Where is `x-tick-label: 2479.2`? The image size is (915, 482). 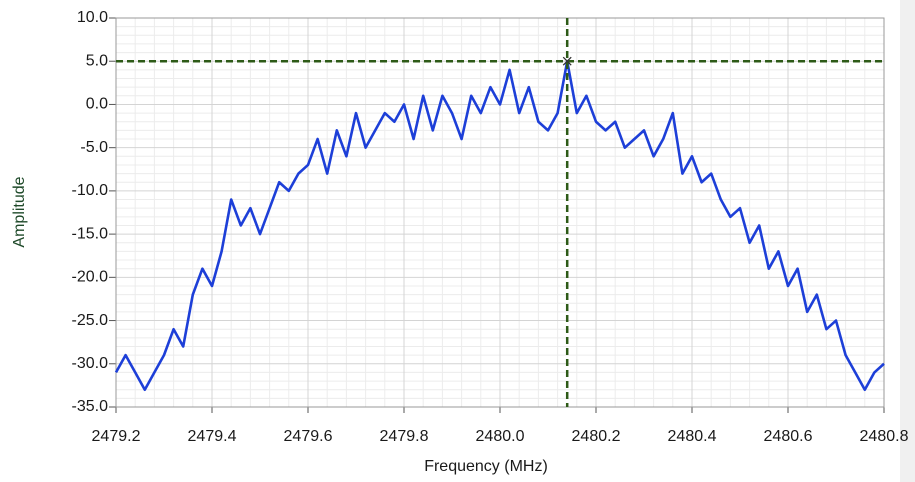
x-tick-label: 2479.2 is located at coordinates (116, 436).